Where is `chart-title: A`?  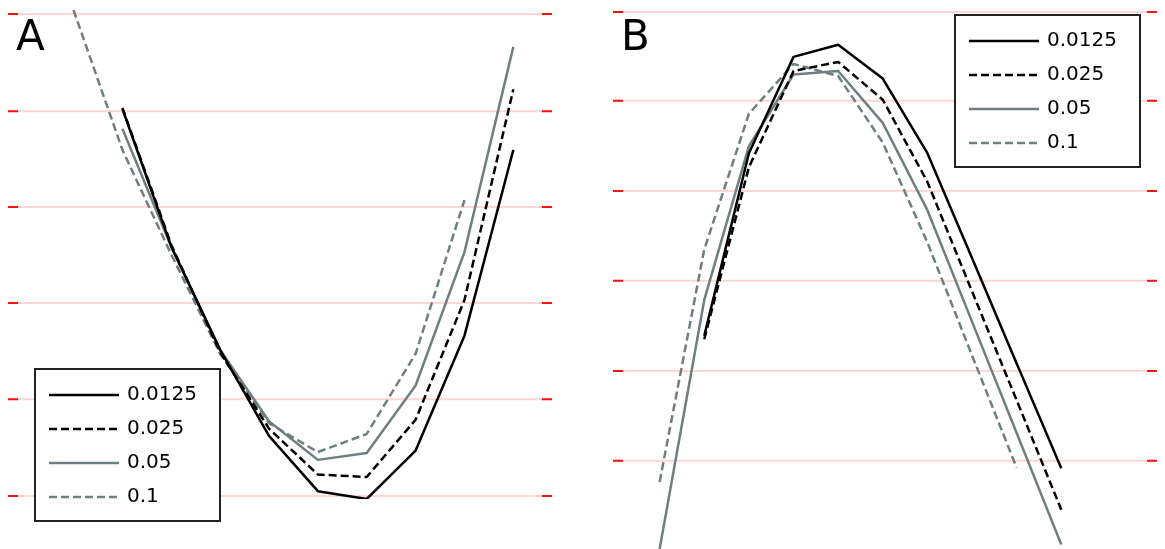 chart-title: A is located at coordinates (30, 35).